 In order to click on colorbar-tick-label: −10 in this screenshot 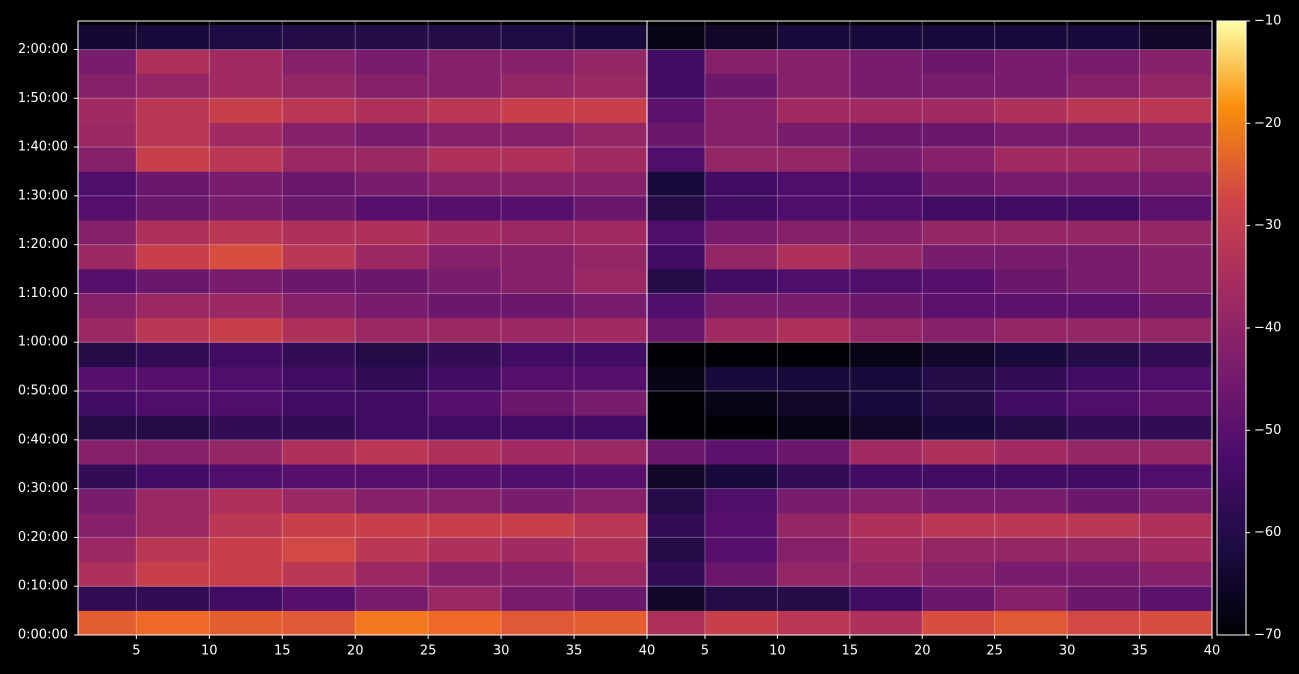, I will do `click(1267, 21)`.